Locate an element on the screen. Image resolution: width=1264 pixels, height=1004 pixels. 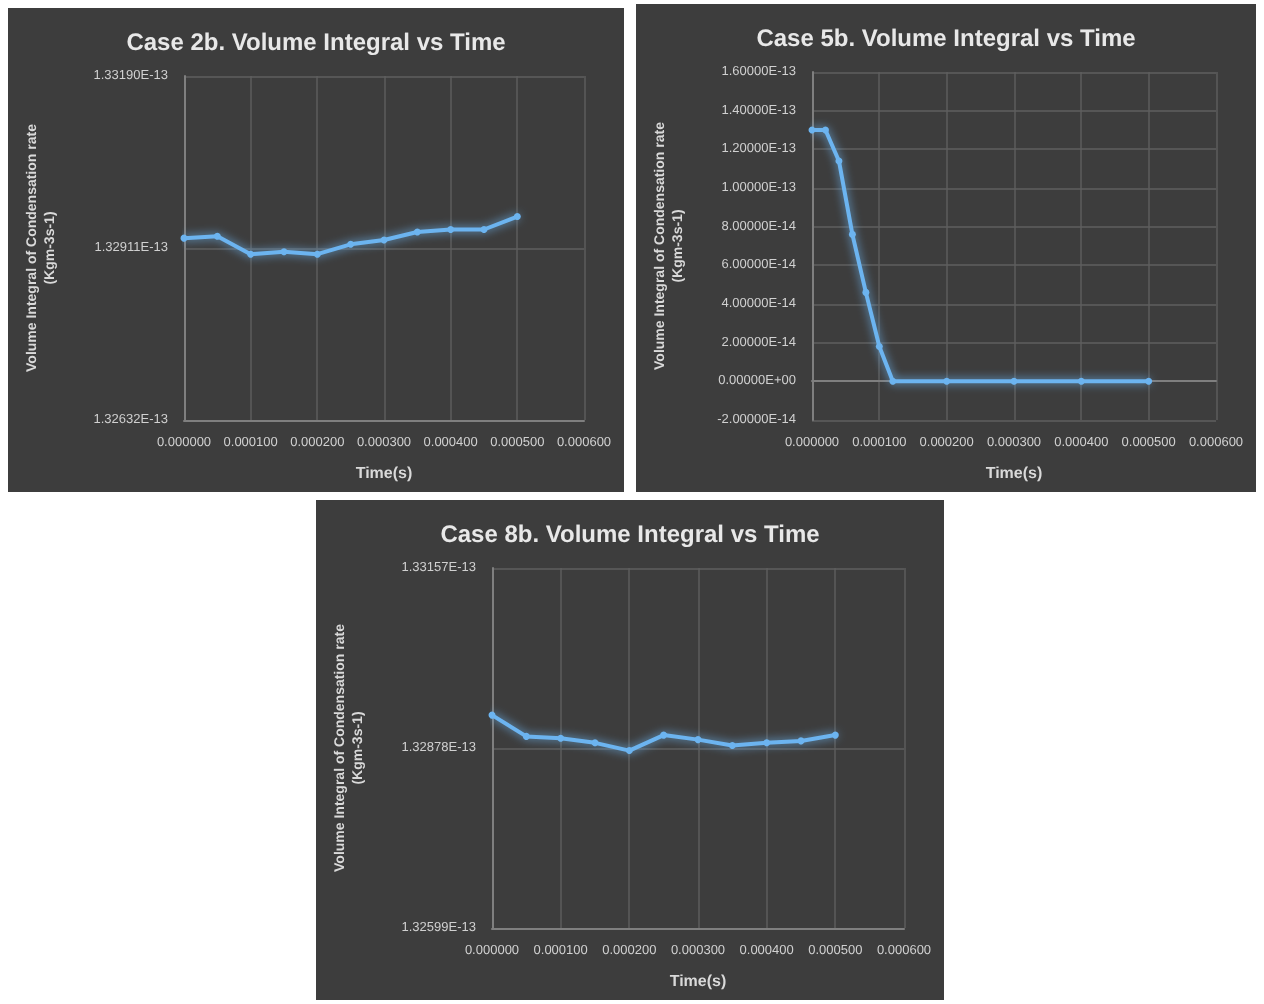
chart-title: Case 5b. Volume Integral vs Time is located at coordinates (946, 38).